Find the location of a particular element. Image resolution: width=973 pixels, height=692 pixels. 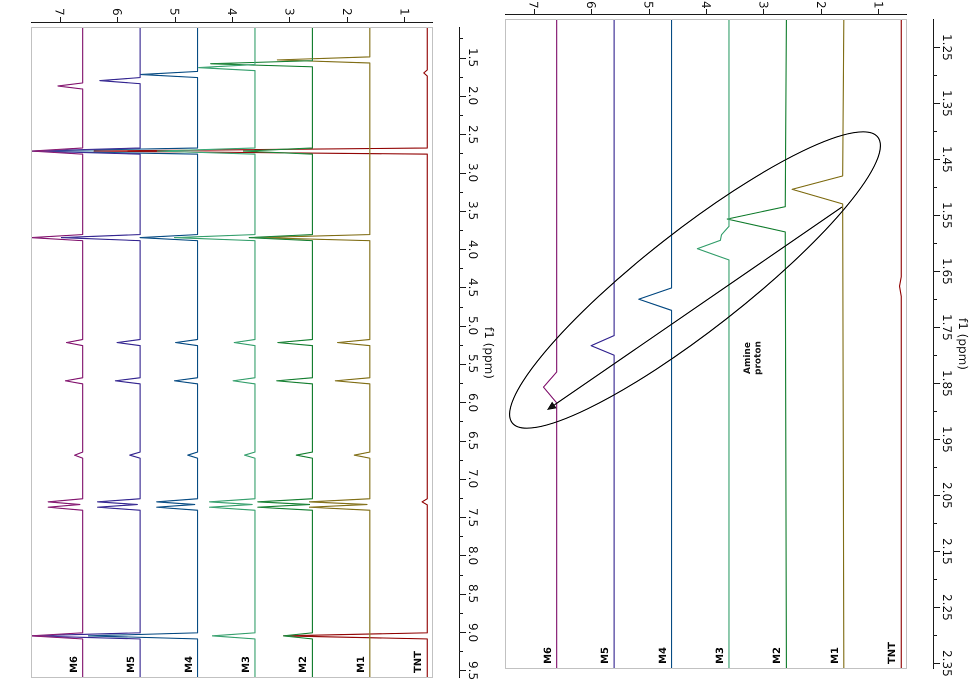

y-tick-label: 4.0 is located at coordinates (473, 249).